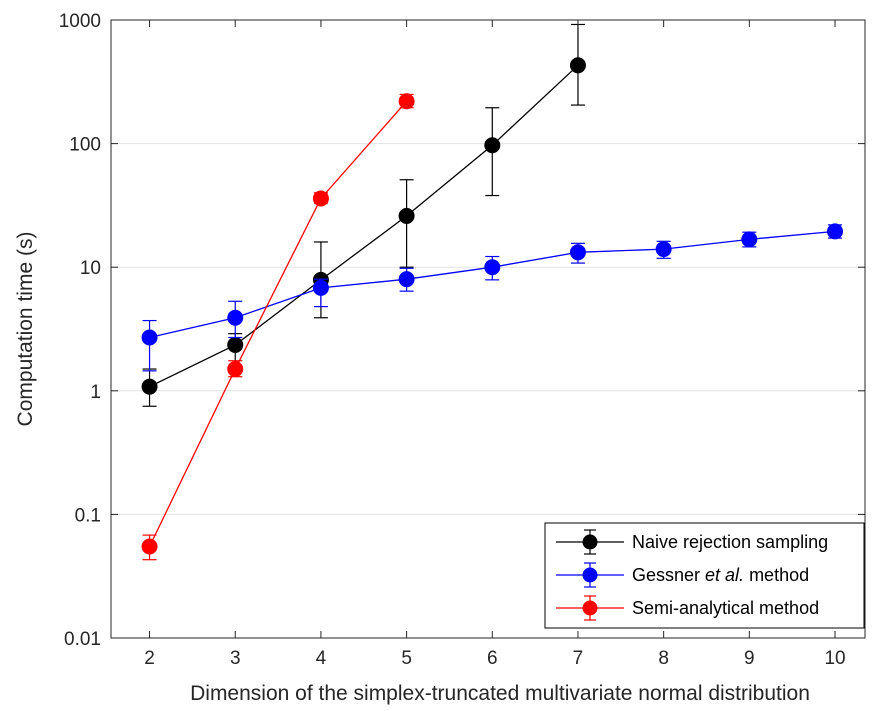  Describe the element at coordinates (321, 658) in the screenshot. I see `x-tick-label: 4` at that location.